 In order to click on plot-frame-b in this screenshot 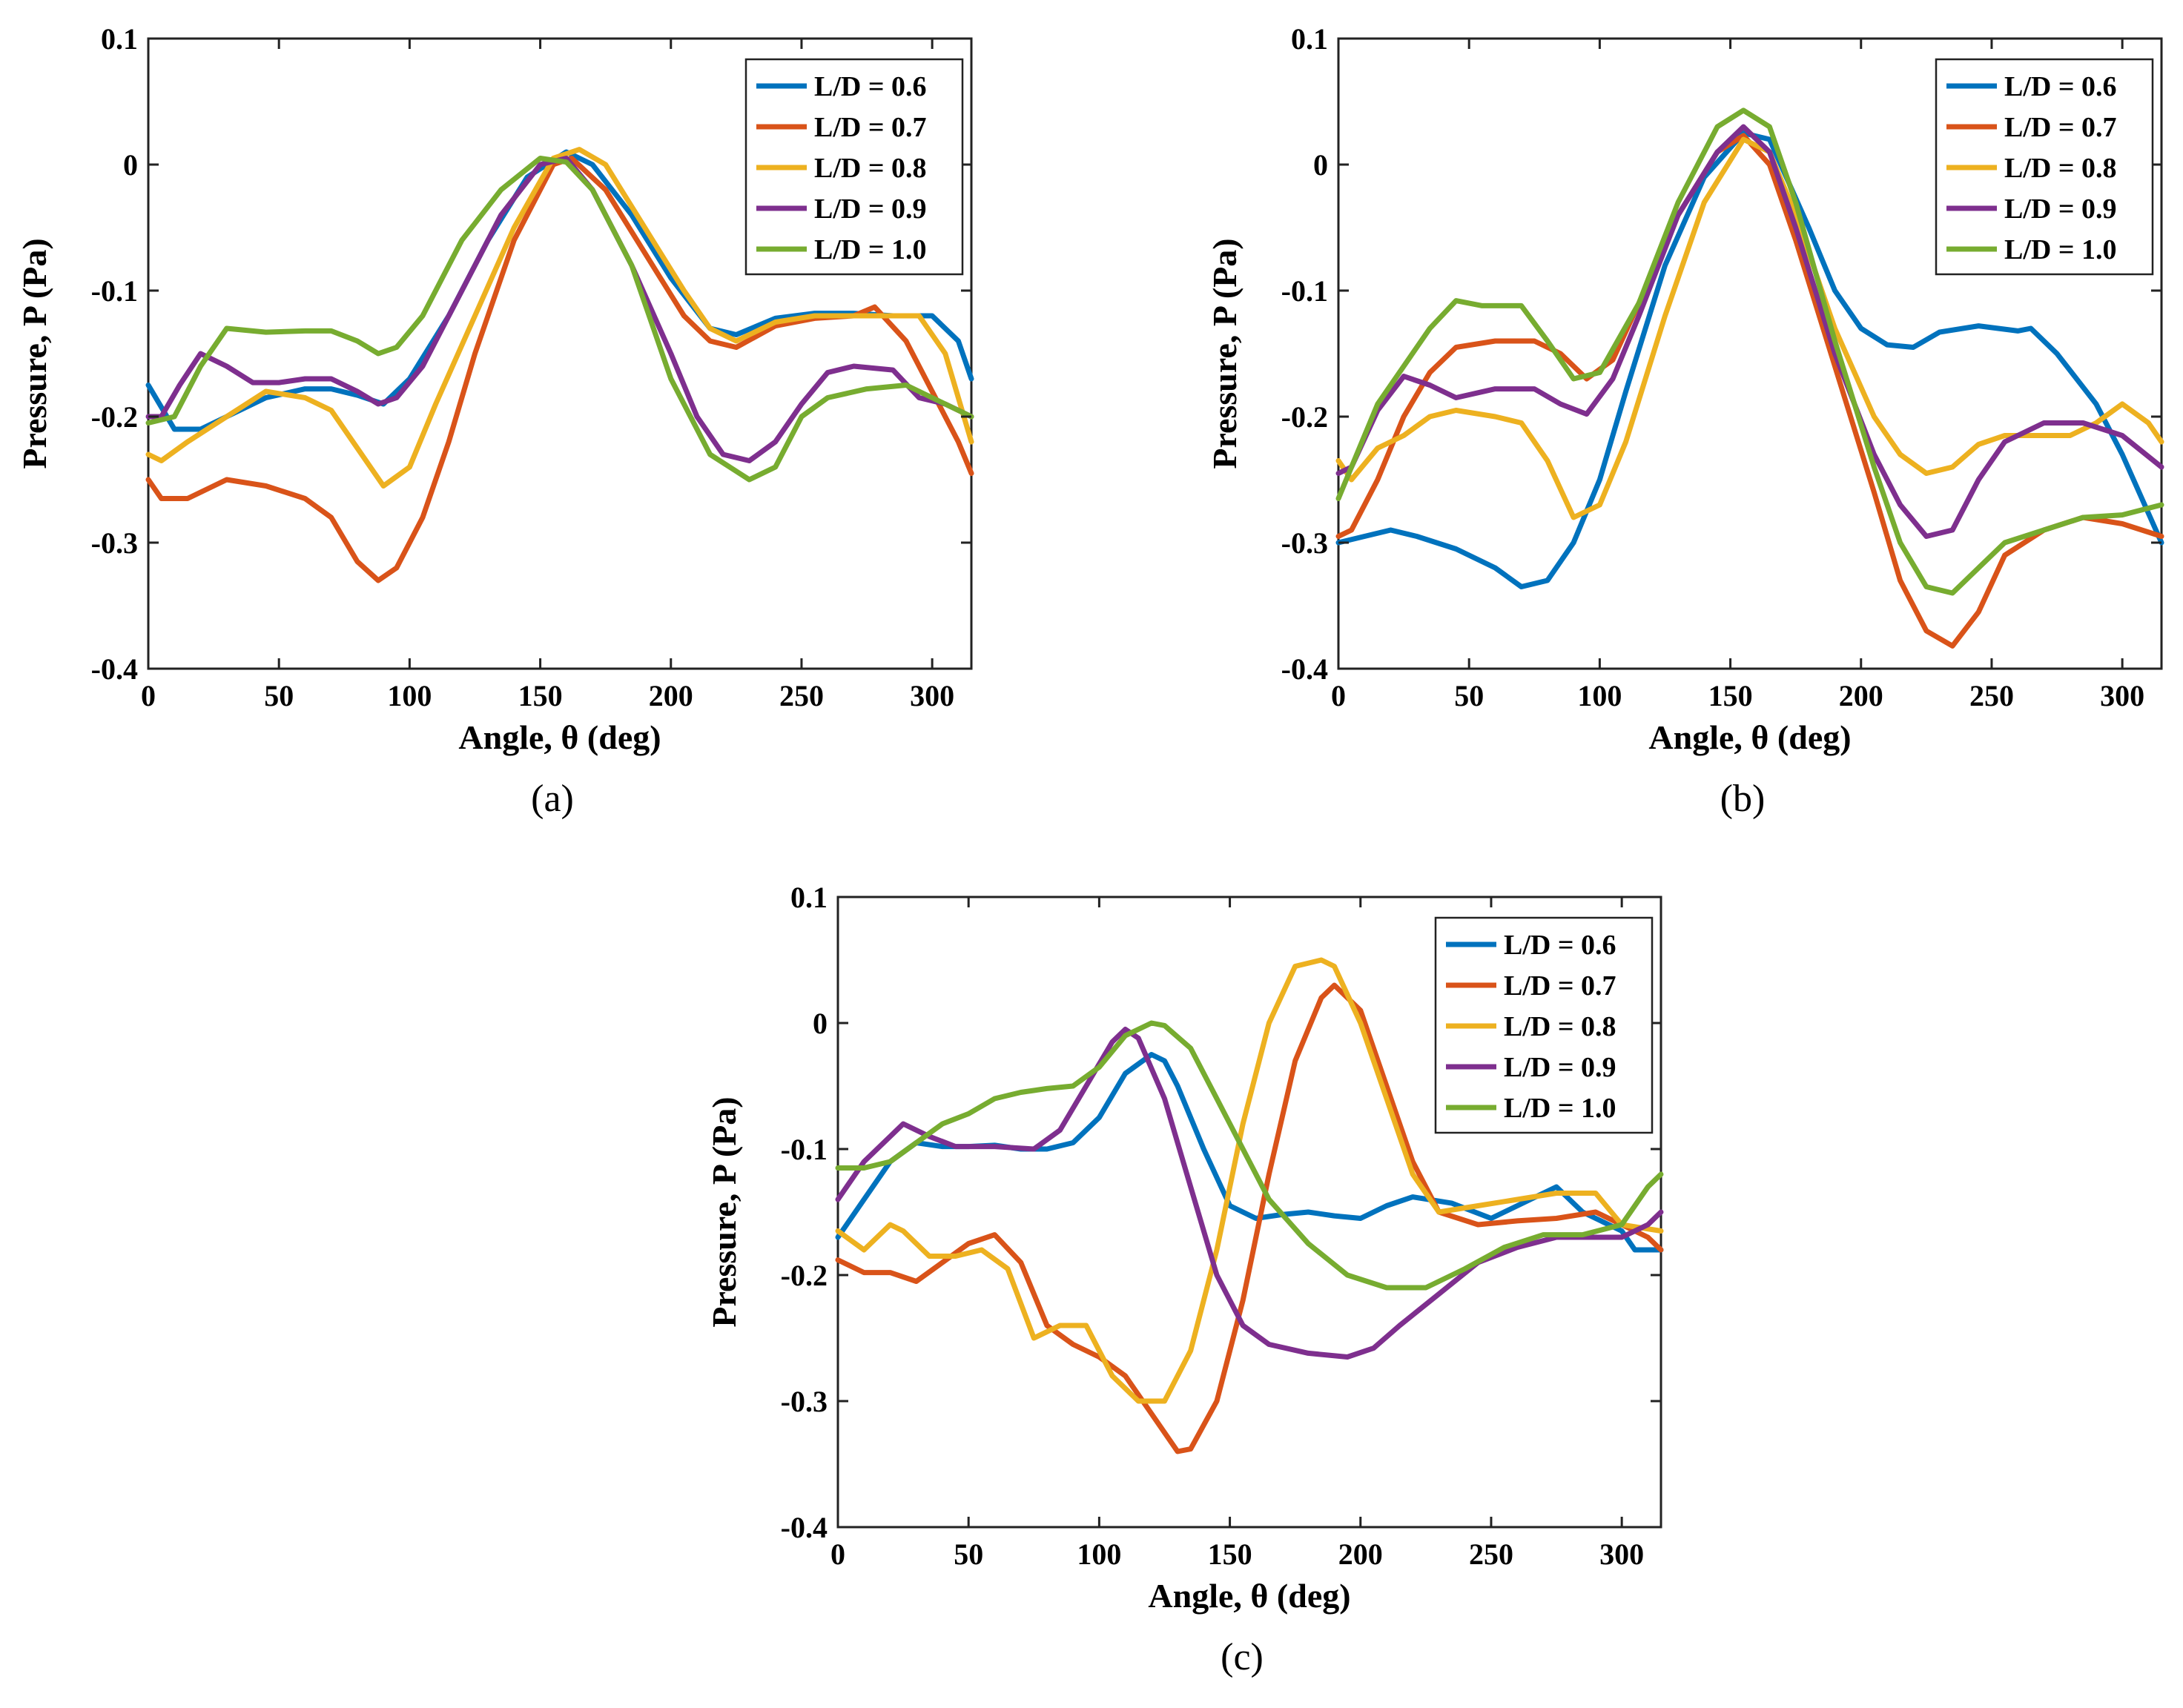, I will do `click(1750, 353)`.